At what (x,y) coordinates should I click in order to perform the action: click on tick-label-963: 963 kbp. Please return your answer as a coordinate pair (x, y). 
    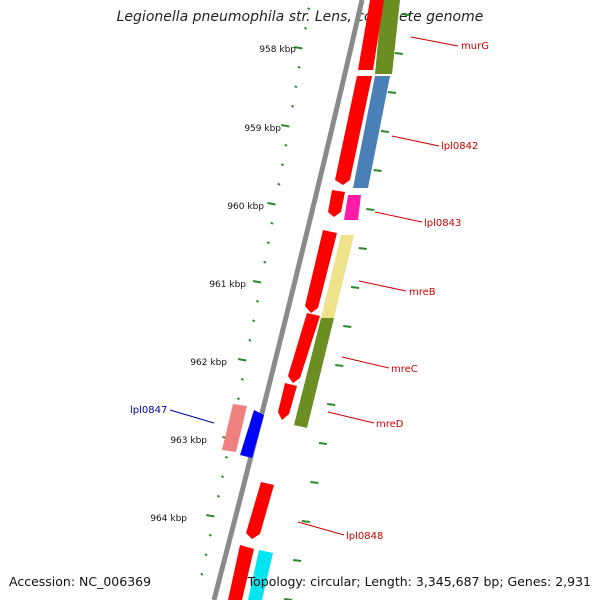
    Looking at the image, I should click on (188, 441).